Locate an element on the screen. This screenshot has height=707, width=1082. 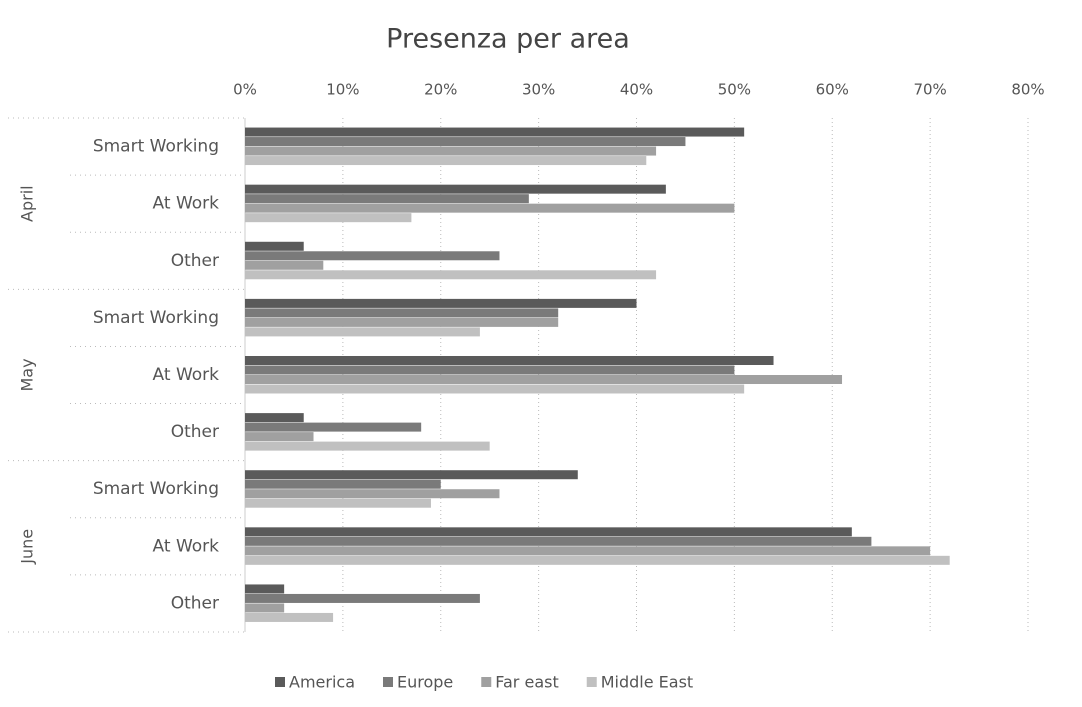
x-tick-label: 30% is located at coordinates (538, 90).